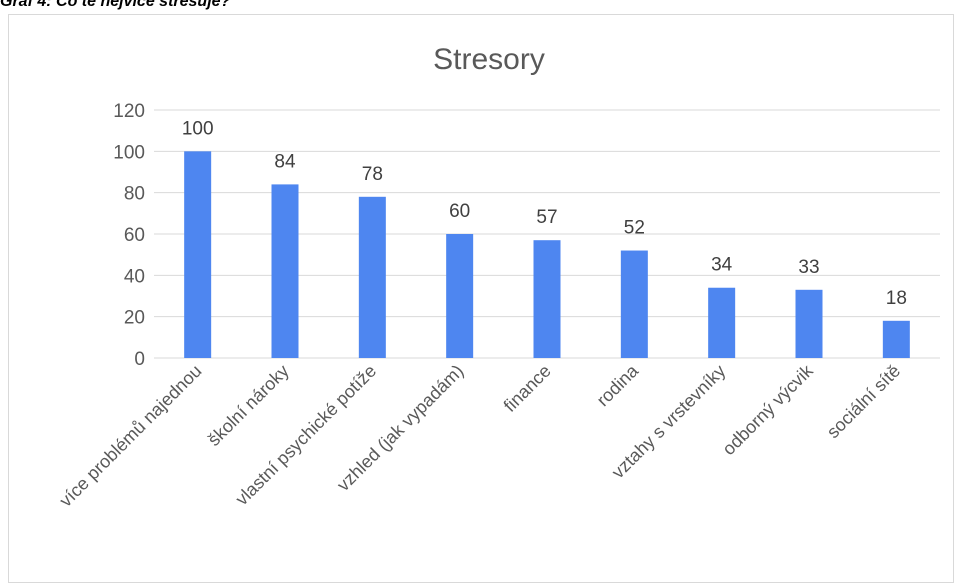 The height and width of the screenshot is (583, 955). Describe the element at coordinates (306, 435) in the screenshot. I see `x-category-label: vlastní psychické potíže` at that location.